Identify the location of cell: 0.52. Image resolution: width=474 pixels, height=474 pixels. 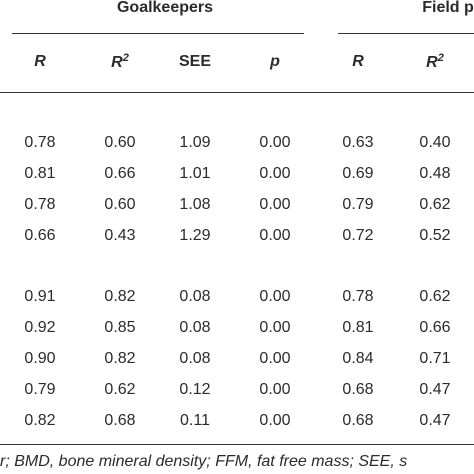
(435, 235).